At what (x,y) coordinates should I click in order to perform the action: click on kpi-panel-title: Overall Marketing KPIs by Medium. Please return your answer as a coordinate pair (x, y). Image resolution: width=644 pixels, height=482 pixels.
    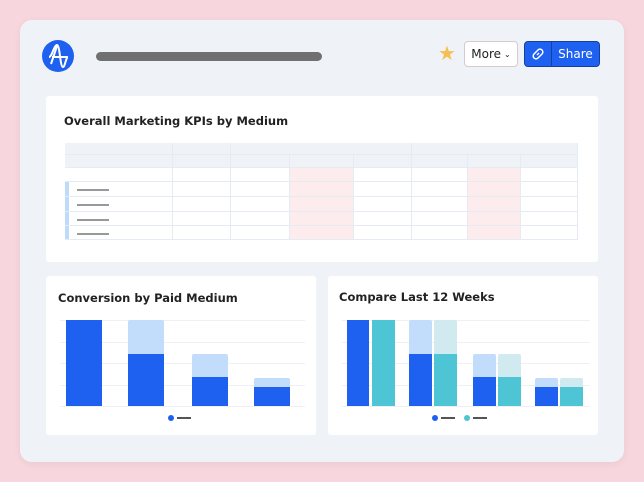
    Looking at the image, I should click on (176, 121).